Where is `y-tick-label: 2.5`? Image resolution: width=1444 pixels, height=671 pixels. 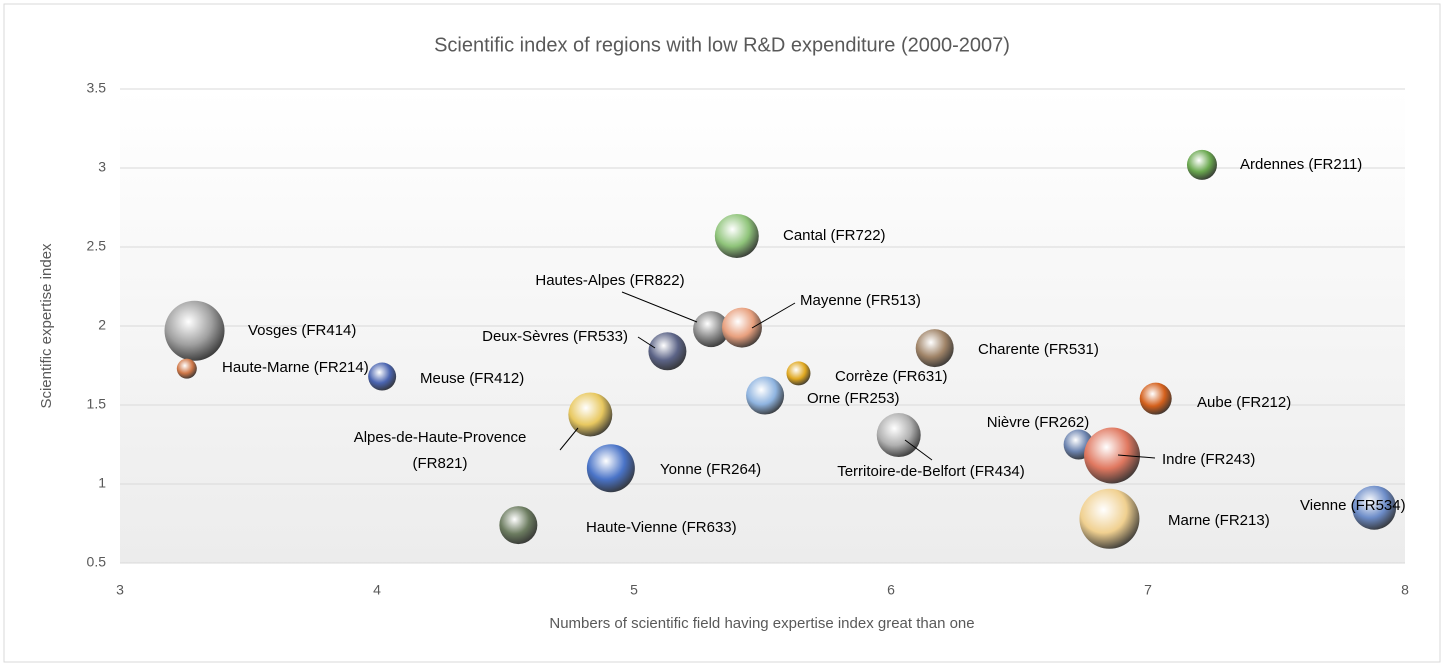 y-tick-label: 2.5 is located at coordinates (97, 246).